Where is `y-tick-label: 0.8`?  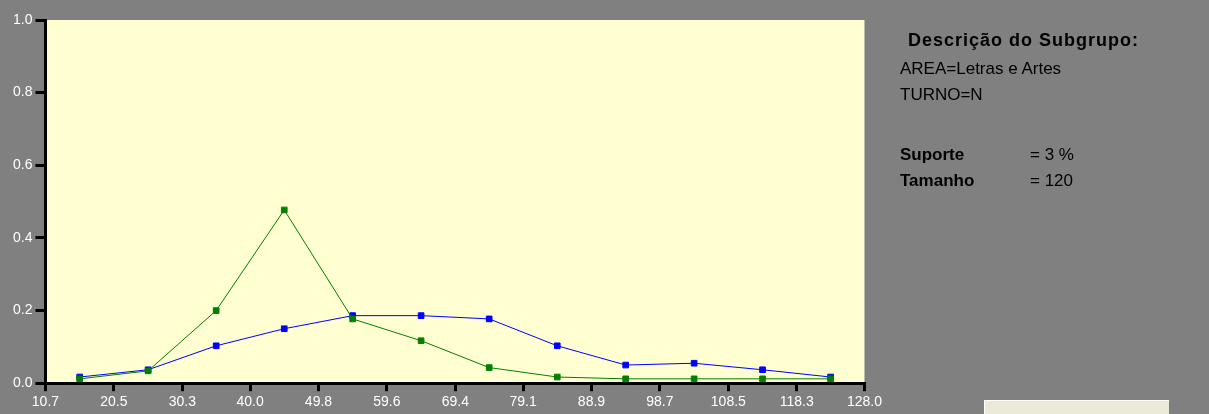 y-tick-label: 0.8 is located at coordinates (22, 91).